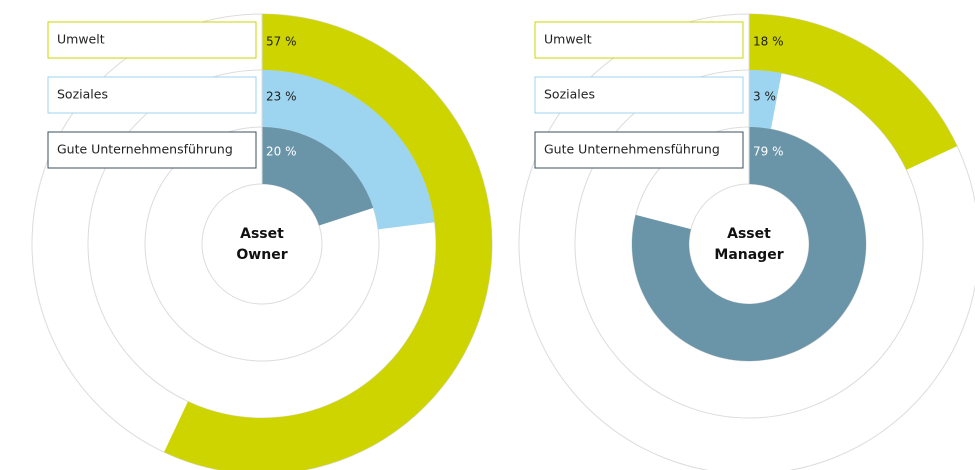 The width and height of the screenshot is (975, 470). I want to click on center-label: Manager, so click(748, 255).